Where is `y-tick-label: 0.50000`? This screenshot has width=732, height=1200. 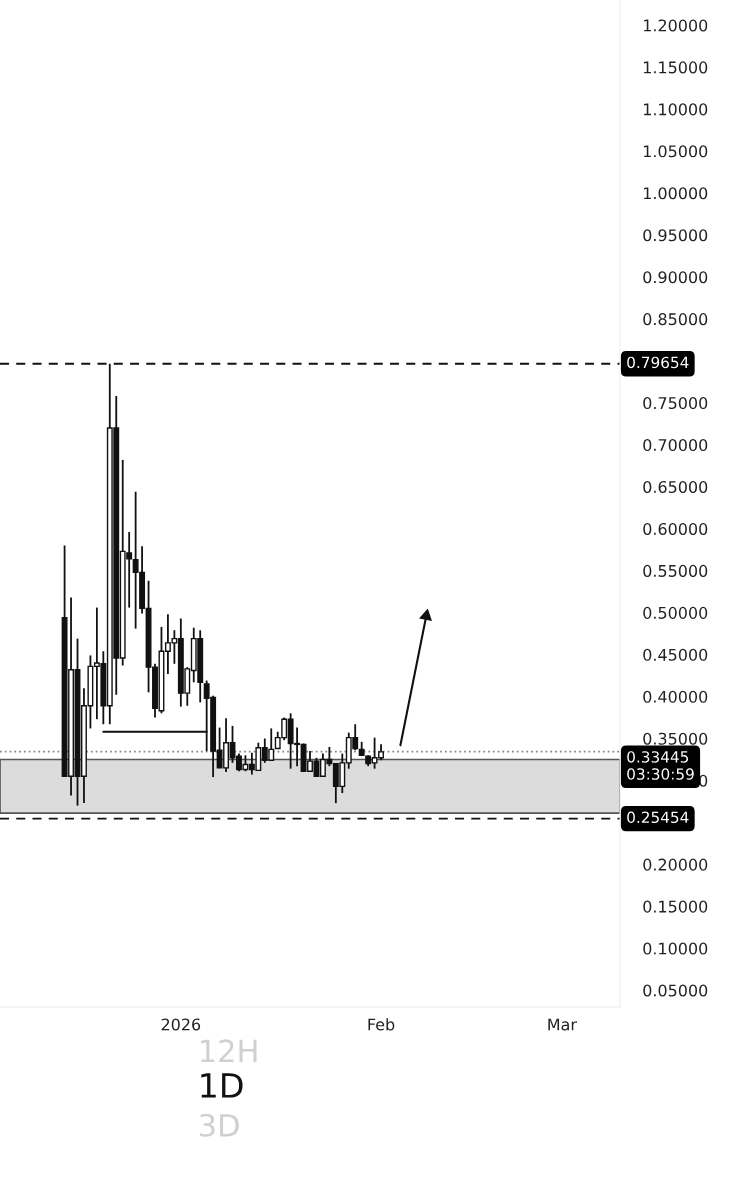
y-tick-label: 0.50000 is located at coordinates (675, 612).